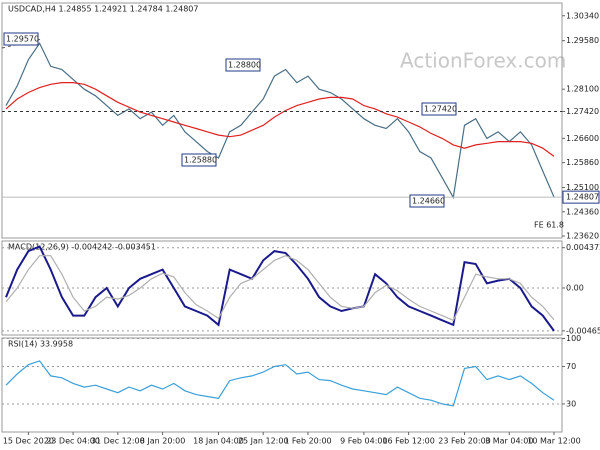 The height and width of the screenshot is (450, 600). Describe the element at coordinates (73, 441) in the screenshot. I see `x-tick-label: 23 Dec 04:00` at that location.